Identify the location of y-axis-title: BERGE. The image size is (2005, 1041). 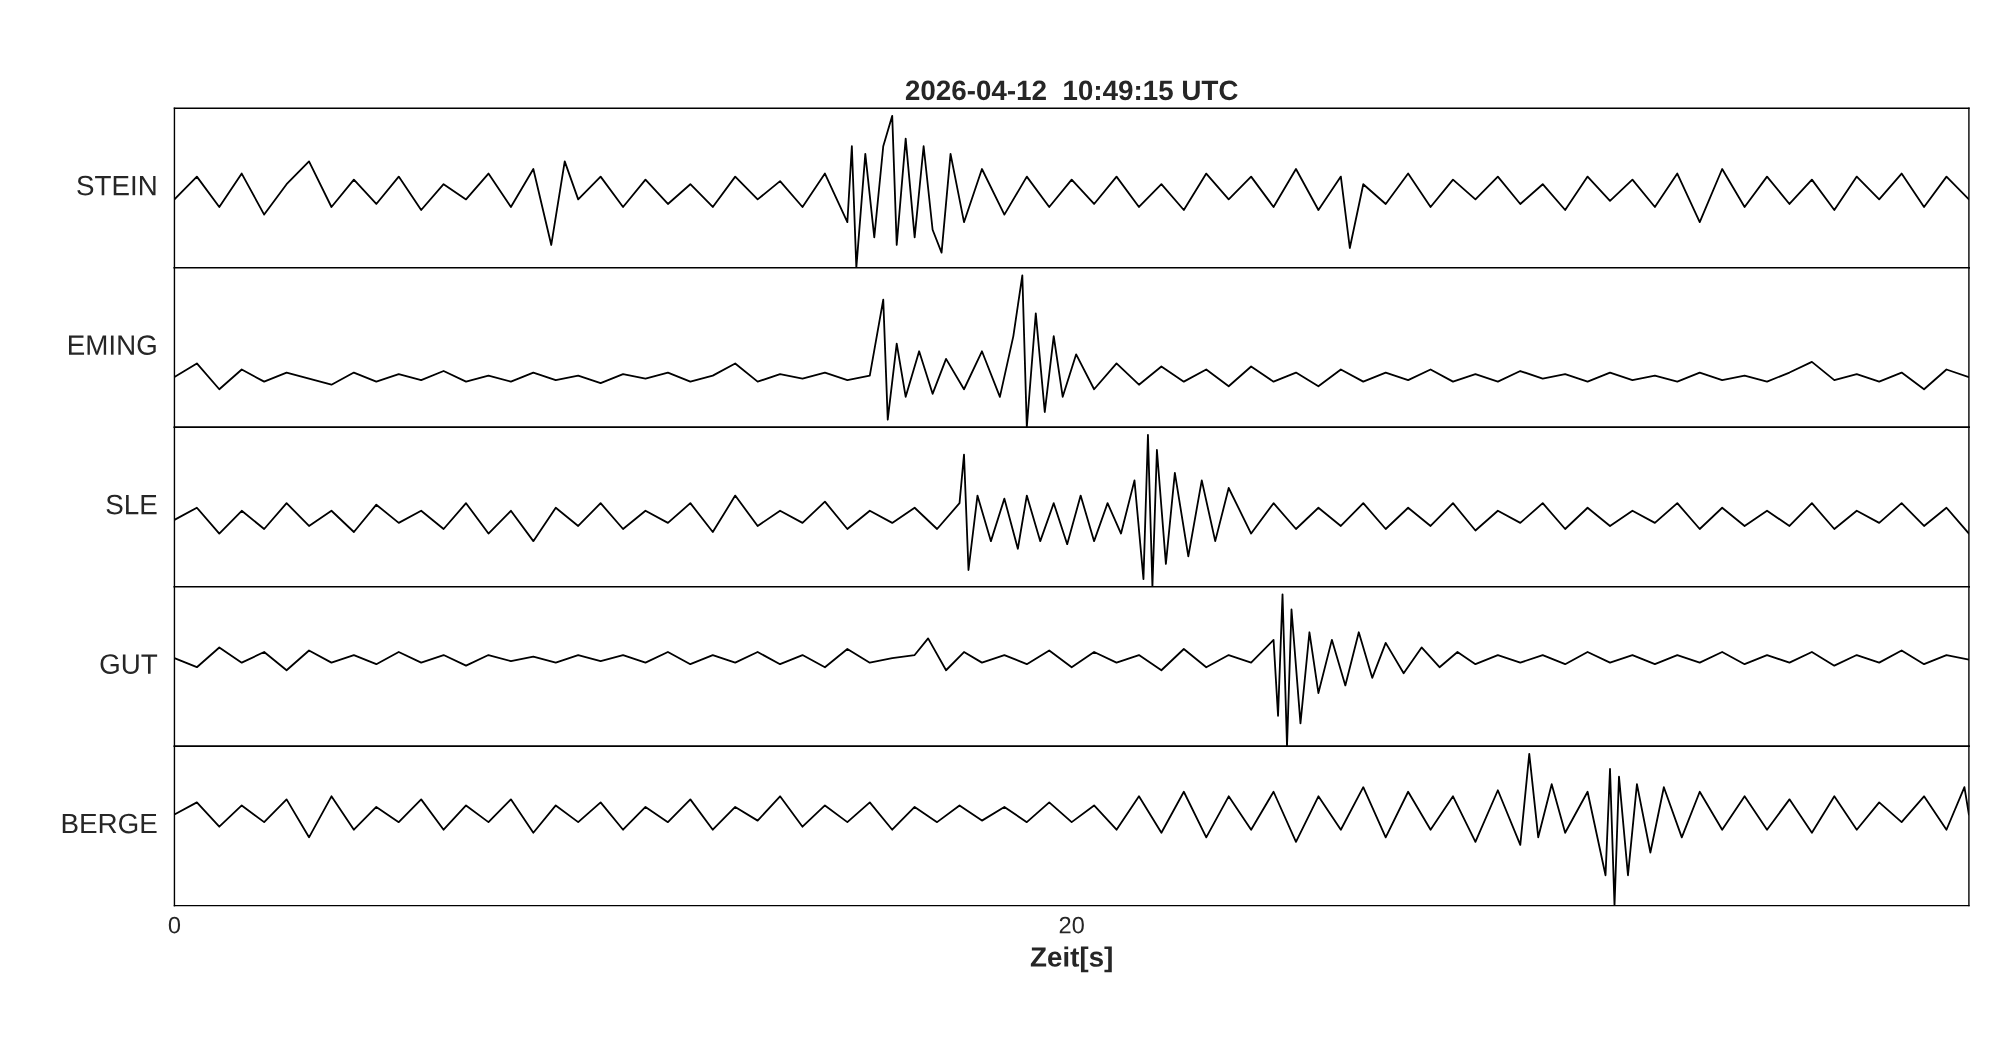
(109, 823).